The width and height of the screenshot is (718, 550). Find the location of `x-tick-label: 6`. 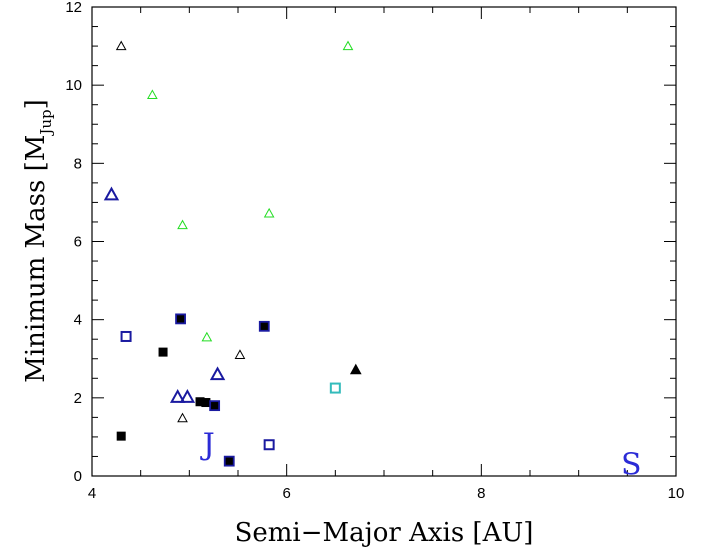

x-tick-label: 6 is located at coordinates (286, 493).